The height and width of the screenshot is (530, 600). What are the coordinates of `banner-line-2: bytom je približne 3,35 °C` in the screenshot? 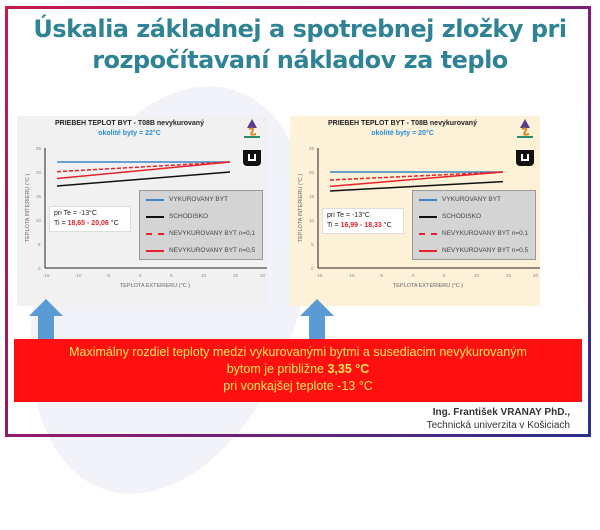 It's located at (298, 369).